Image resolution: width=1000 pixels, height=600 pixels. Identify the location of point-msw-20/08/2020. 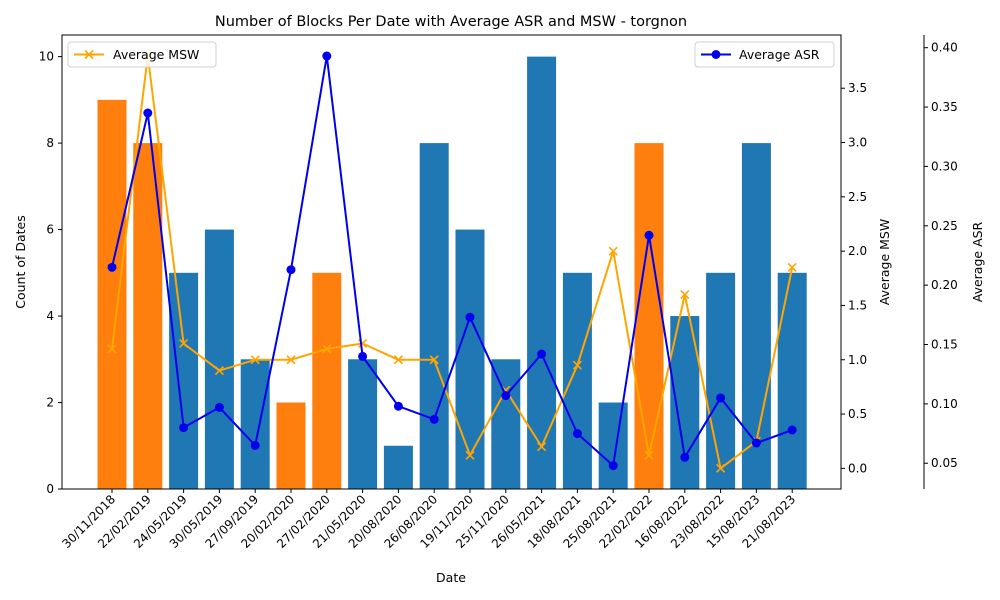
(398, 360).